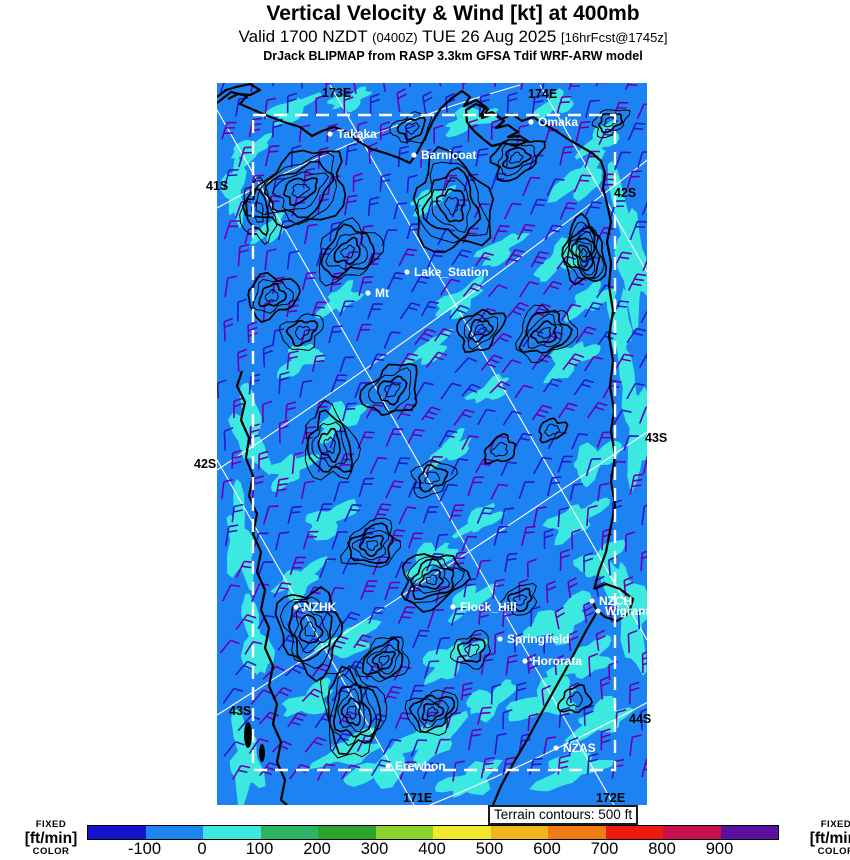 The image size is (850, 860). I want to click on station-label: Barnicoat, so click(448, 155).